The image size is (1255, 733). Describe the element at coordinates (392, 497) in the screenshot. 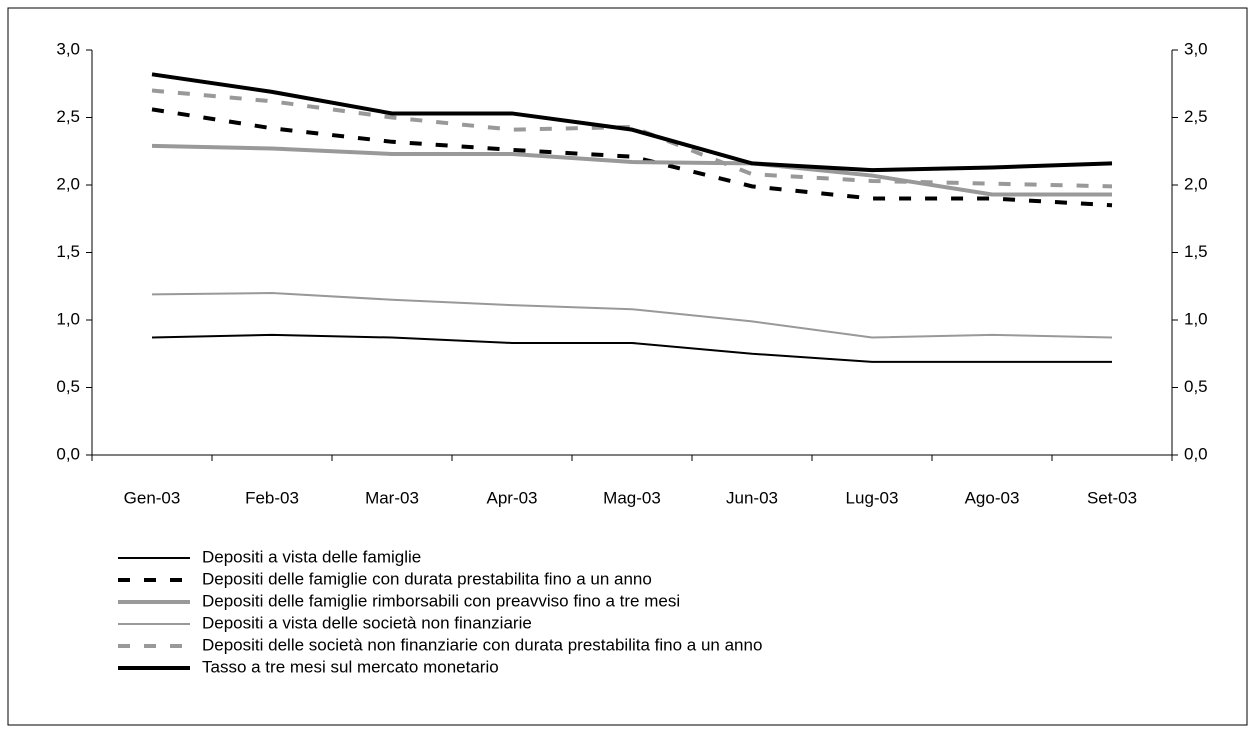

I see `x-tick-label: Mar-03` at that location.